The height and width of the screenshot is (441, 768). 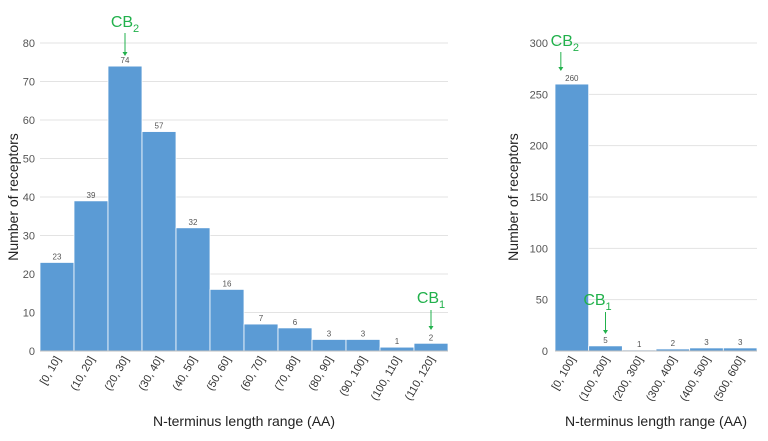 What do you see at coordinates (219, 374) in the screenshot?
I see `x-tick-label: (50, 60]` at bounding box center [219, 374].